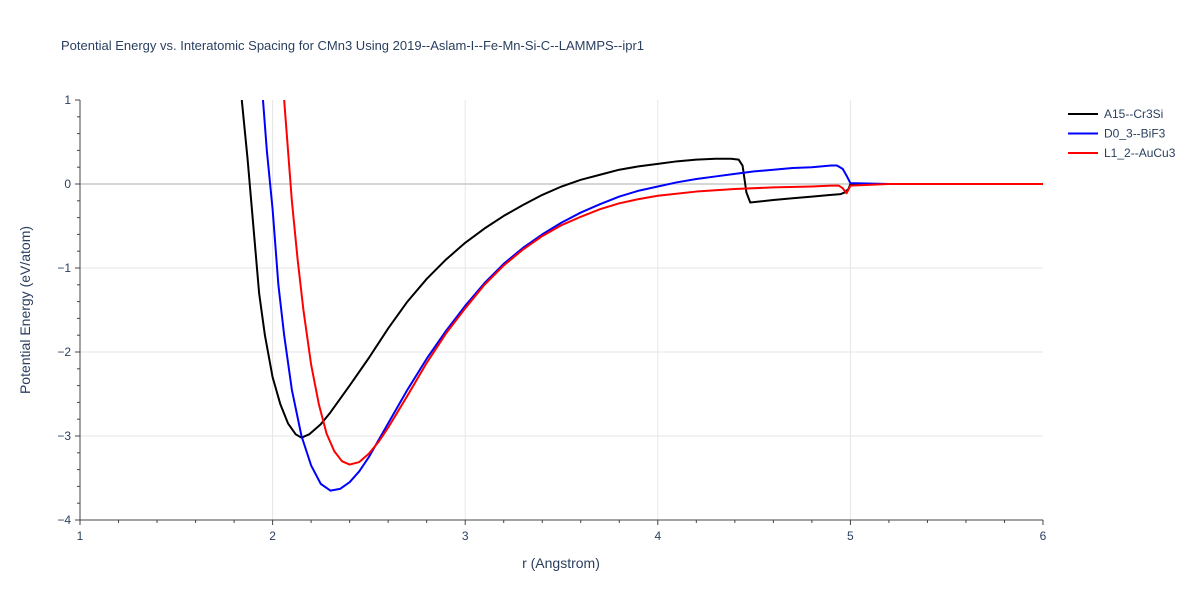 Image resolution: width=1200 pixels, height=600 pixels. I want to click on x-tick-label: 4, so click(657, 536).